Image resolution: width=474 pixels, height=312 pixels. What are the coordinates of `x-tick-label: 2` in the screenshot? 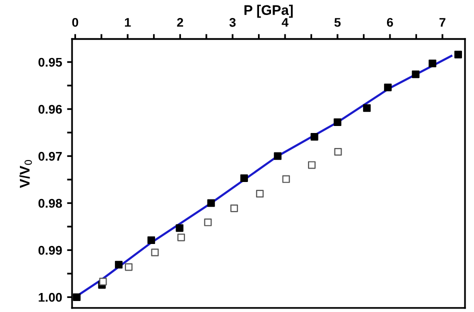 It's located at (180, 22).